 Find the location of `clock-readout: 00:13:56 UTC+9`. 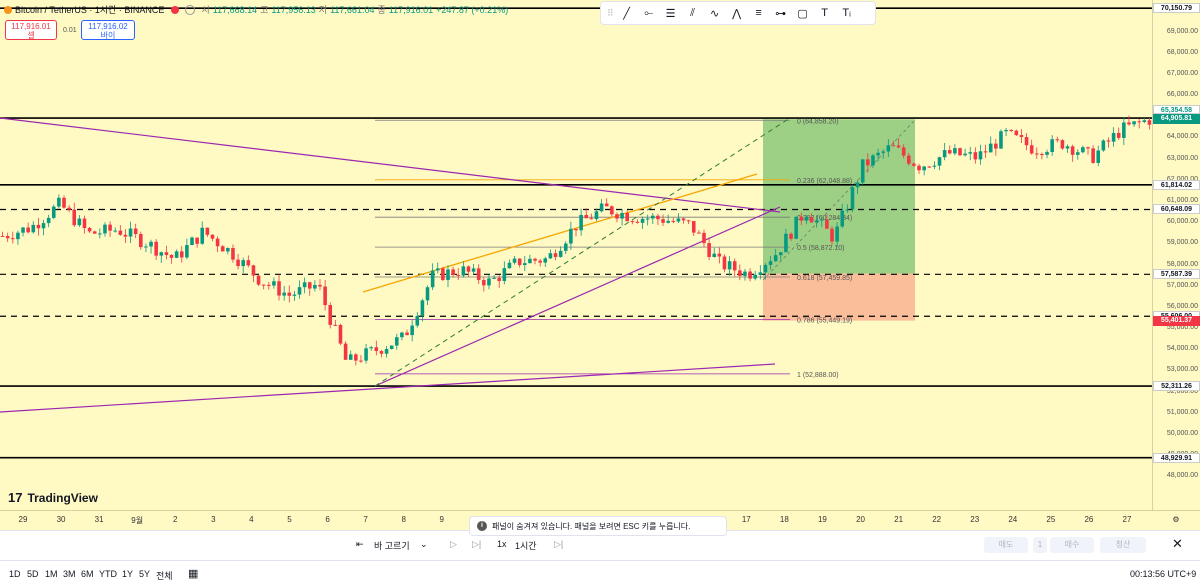

clock-readout: 00:13:56 UTC+9 is located at coordinates (1163, 574).